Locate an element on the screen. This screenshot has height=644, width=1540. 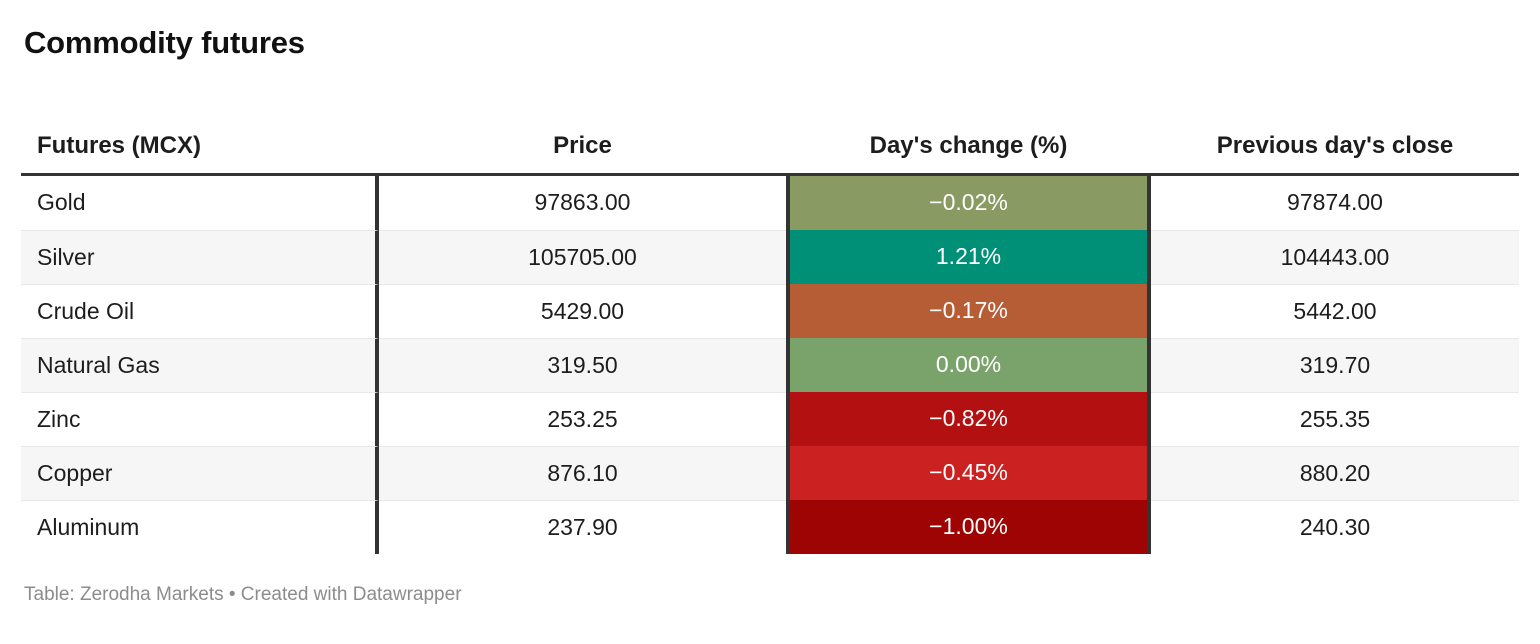
change-cell: 0.00% is located at coordinates (968, 364).